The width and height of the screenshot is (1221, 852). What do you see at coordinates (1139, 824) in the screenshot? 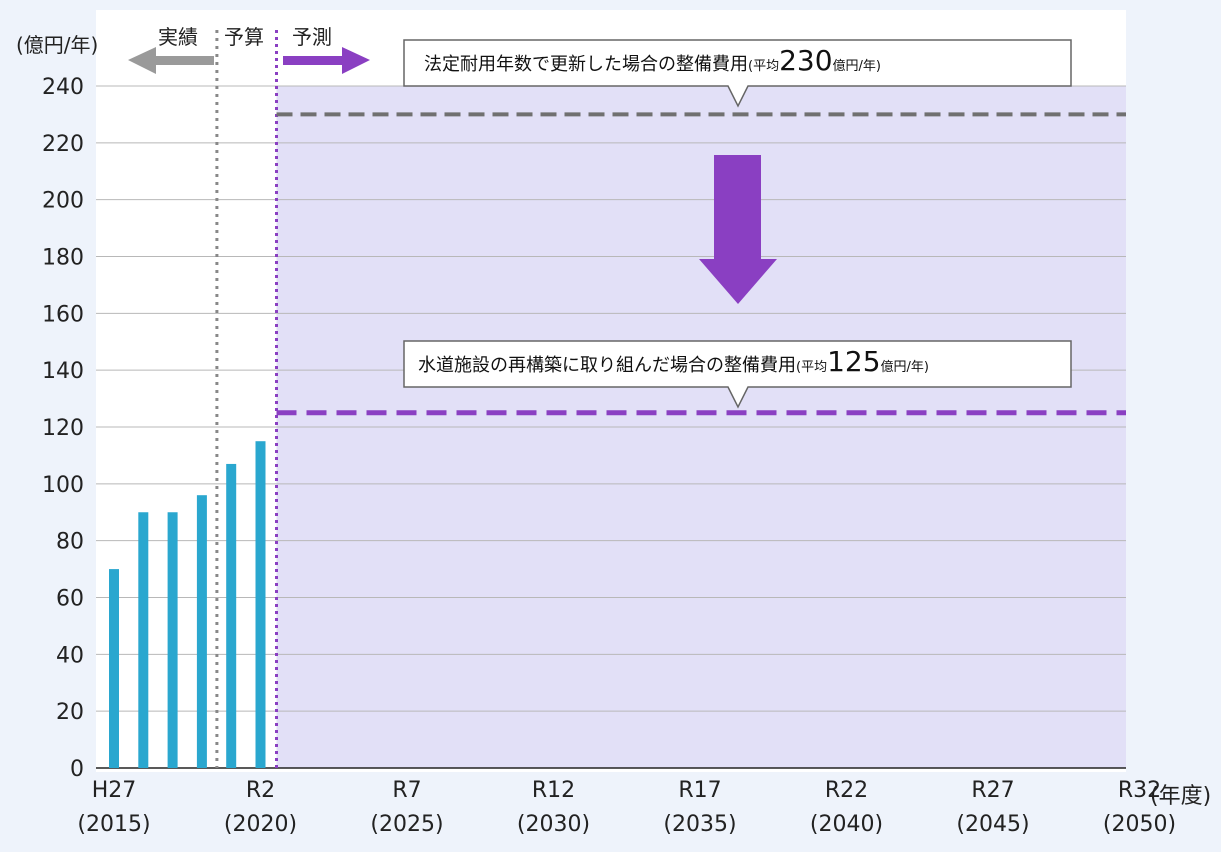
I see `x-tick-year: (2050)` at bounding box center [1139, 824].